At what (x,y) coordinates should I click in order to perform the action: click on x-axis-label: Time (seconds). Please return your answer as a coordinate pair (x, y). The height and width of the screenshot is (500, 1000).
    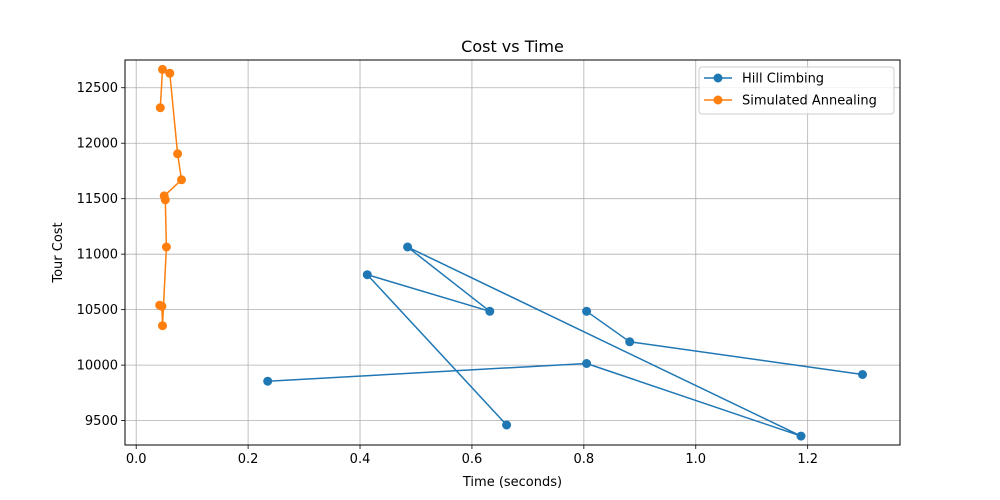
    Looking at the image, I should click on (512, 482).